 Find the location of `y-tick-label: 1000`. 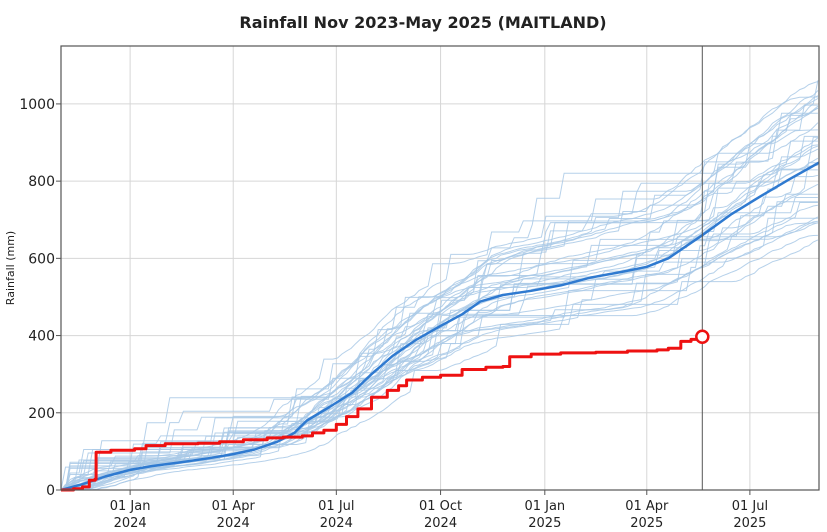

y-tick-label: 1000 is located at coordinates (37, 105).